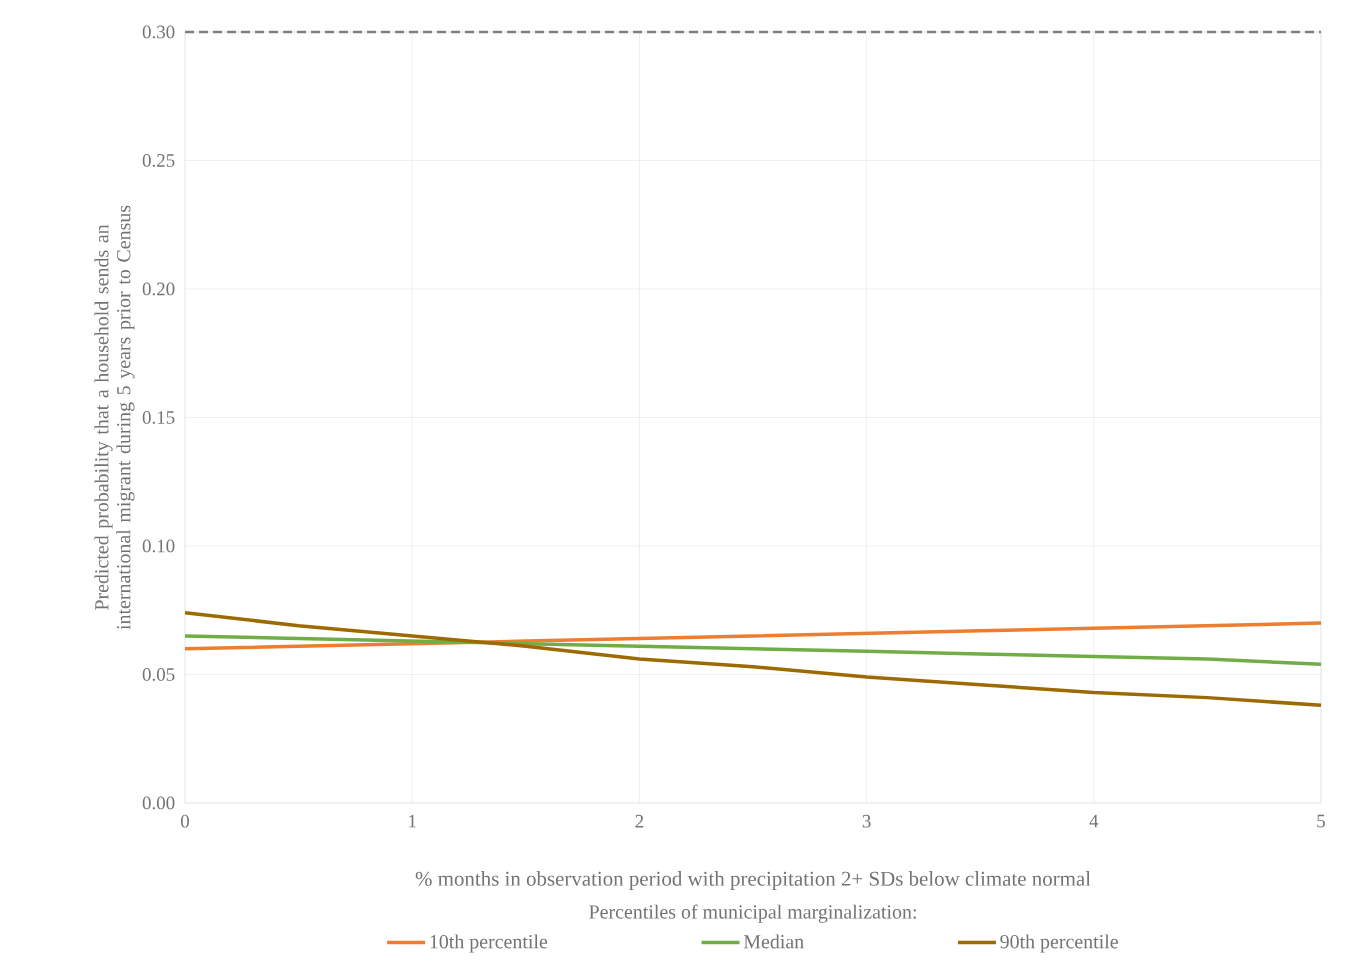 This screenshot has width=1357, height=978. Describe the element at coordinates (639, 821) in the screenshot. I see `x-tick-label: 2` at that location.